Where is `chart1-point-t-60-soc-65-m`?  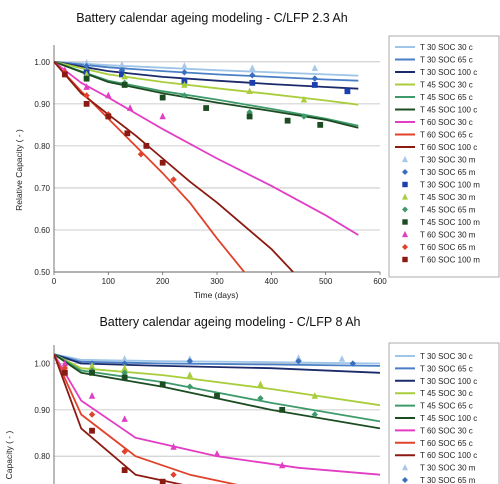 chart1-point-t-60-soc-65-m is located at coordinates (141, 154).